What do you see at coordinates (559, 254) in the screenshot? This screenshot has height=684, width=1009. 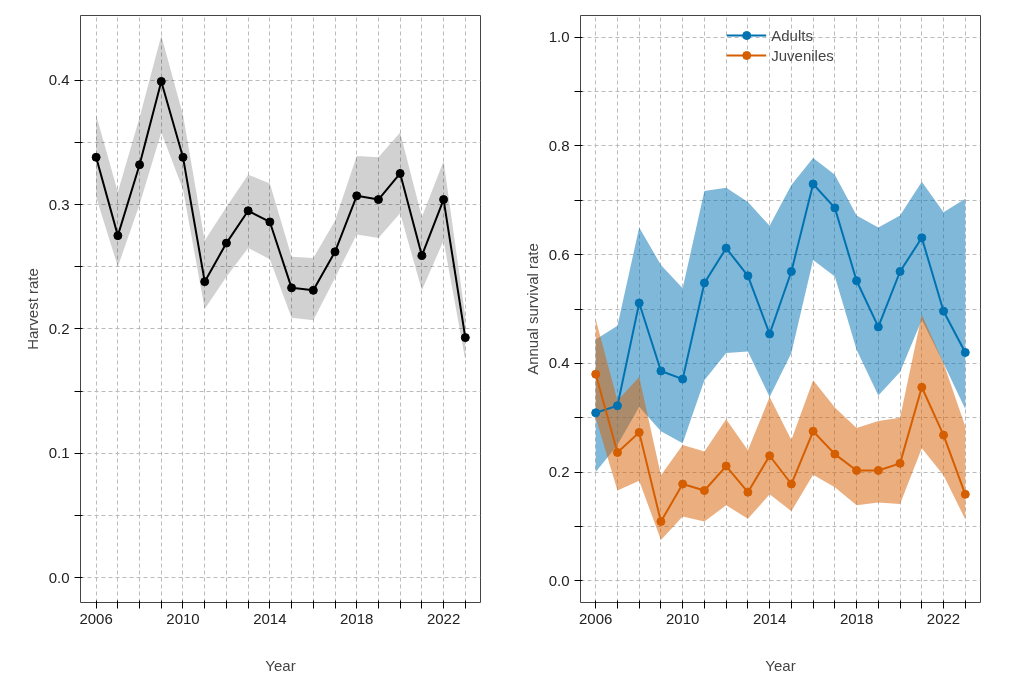 I see `y-tick-label: 0.6` at bounding box center [559, 254].